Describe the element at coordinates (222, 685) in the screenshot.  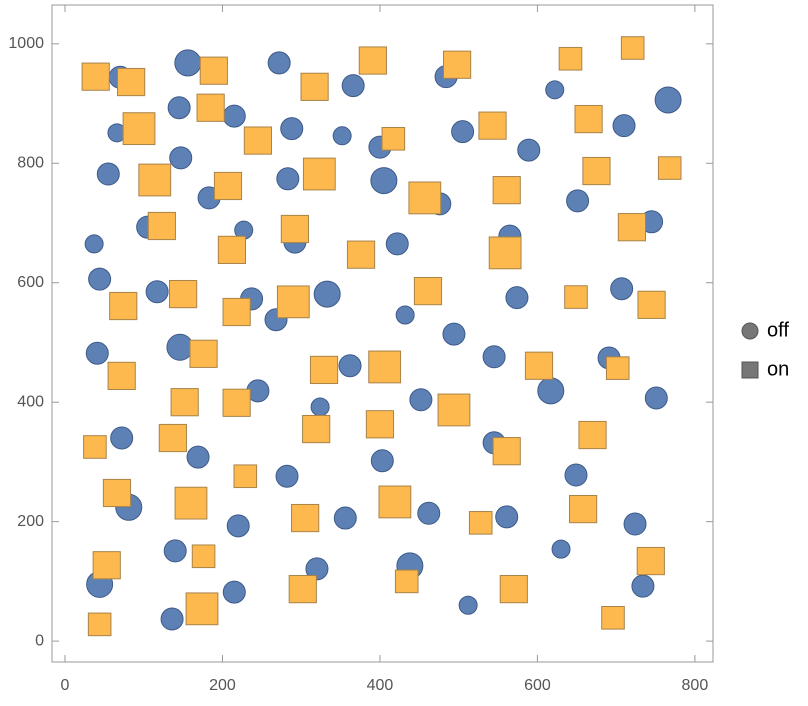
I see `x-tick-label: 200` at that location.